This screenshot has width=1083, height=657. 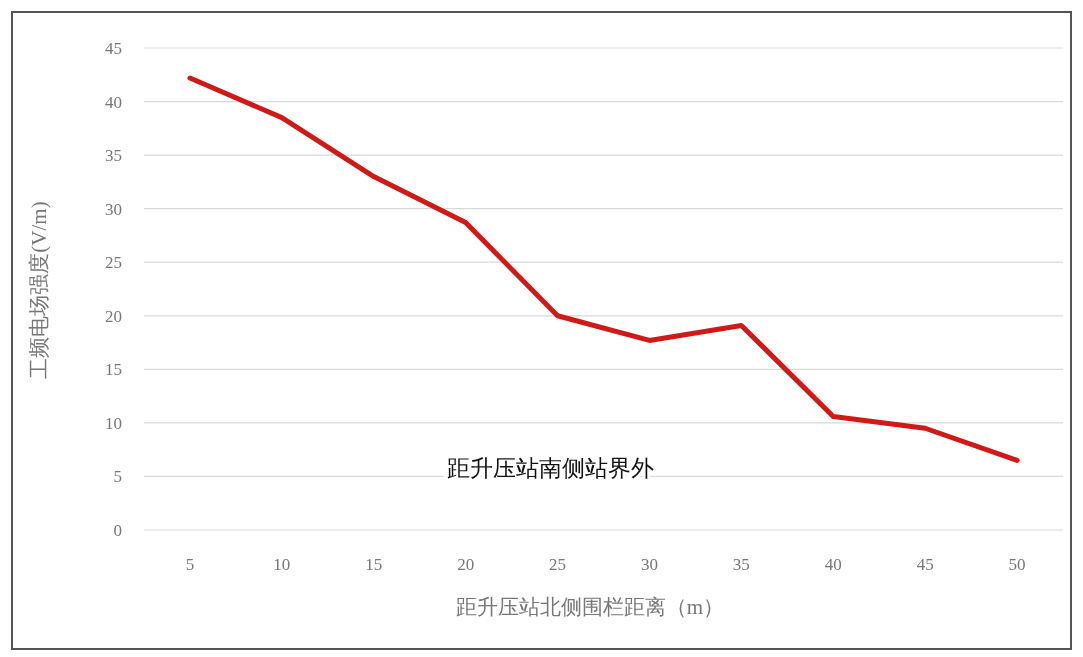 What do you see at coordinates (550, 468) in the screenshot?
I see `annotation: 距升压站南侧站界外` at bounding box center [550, 468].